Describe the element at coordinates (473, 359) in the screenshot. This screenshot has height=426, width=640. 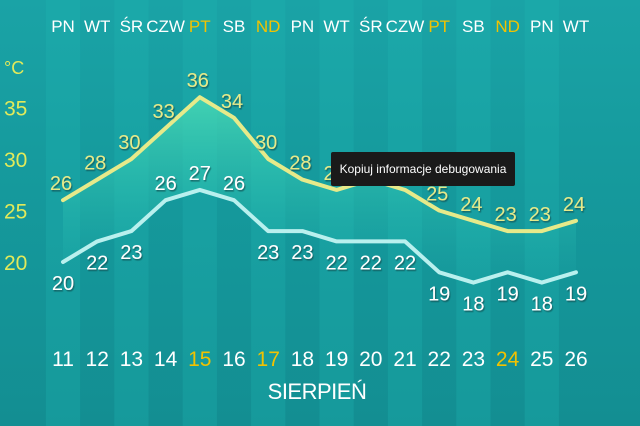
I see `date-label: 23` at that location.